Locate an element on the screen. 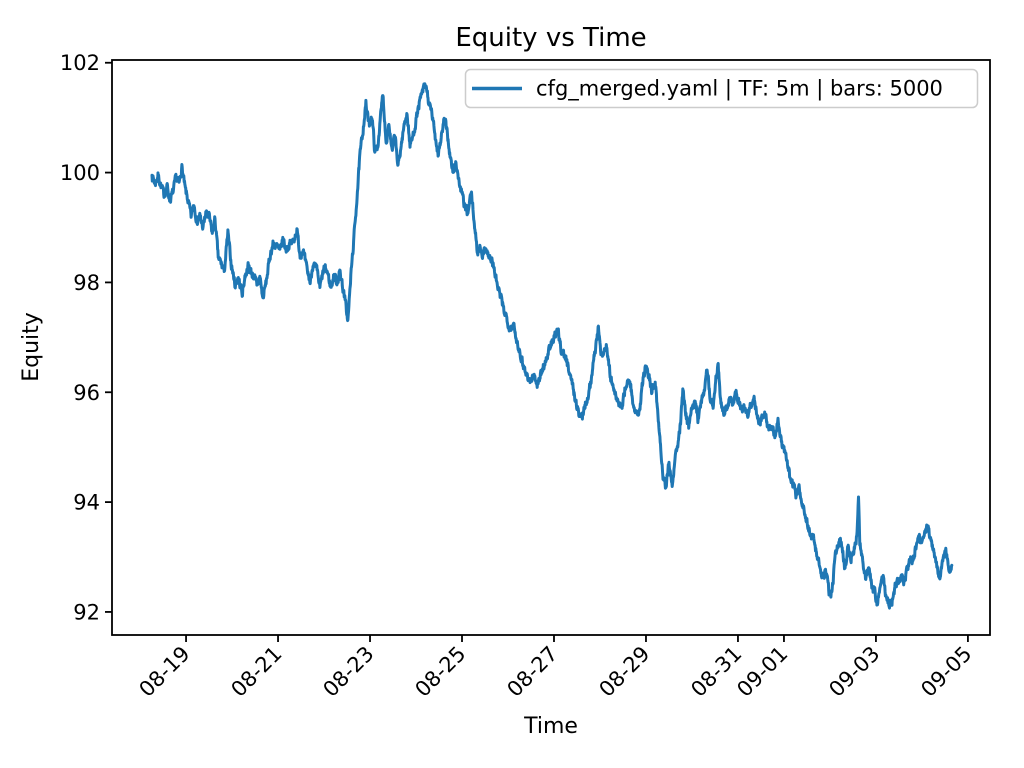 The image size is (1024, 768). legend-label: cfg_merged.yaml | TF: 5m | bars: 5000 is located at coordinates (739, 89).